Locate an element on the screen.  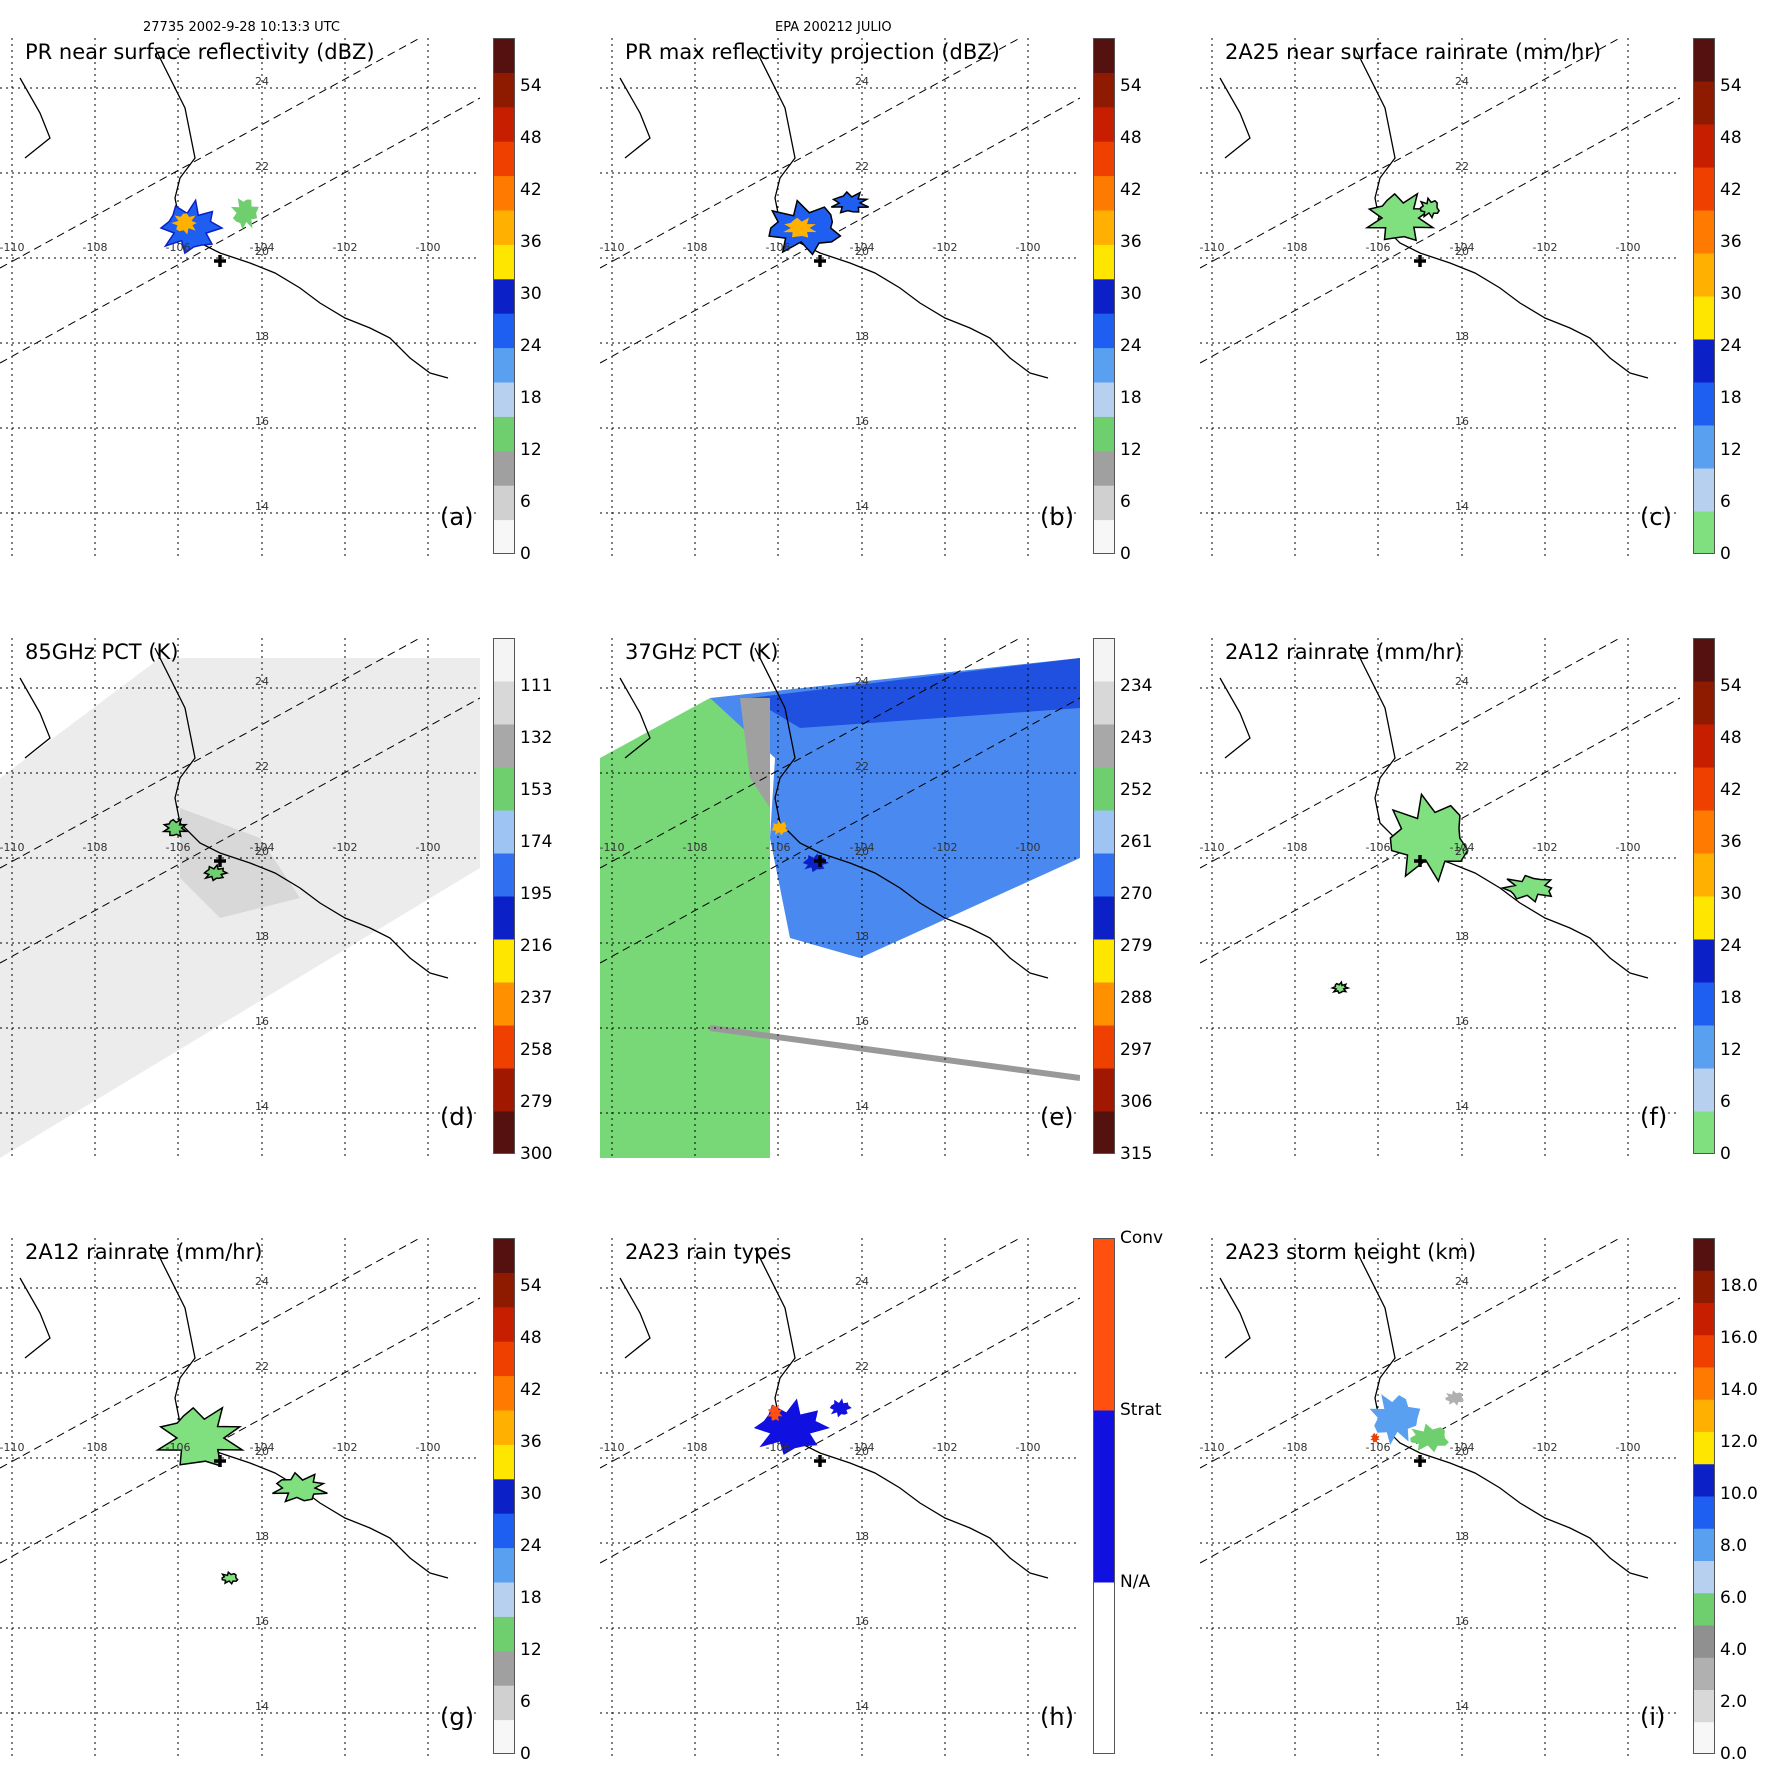
colorbar-g is located at coordinates (504, 1496).